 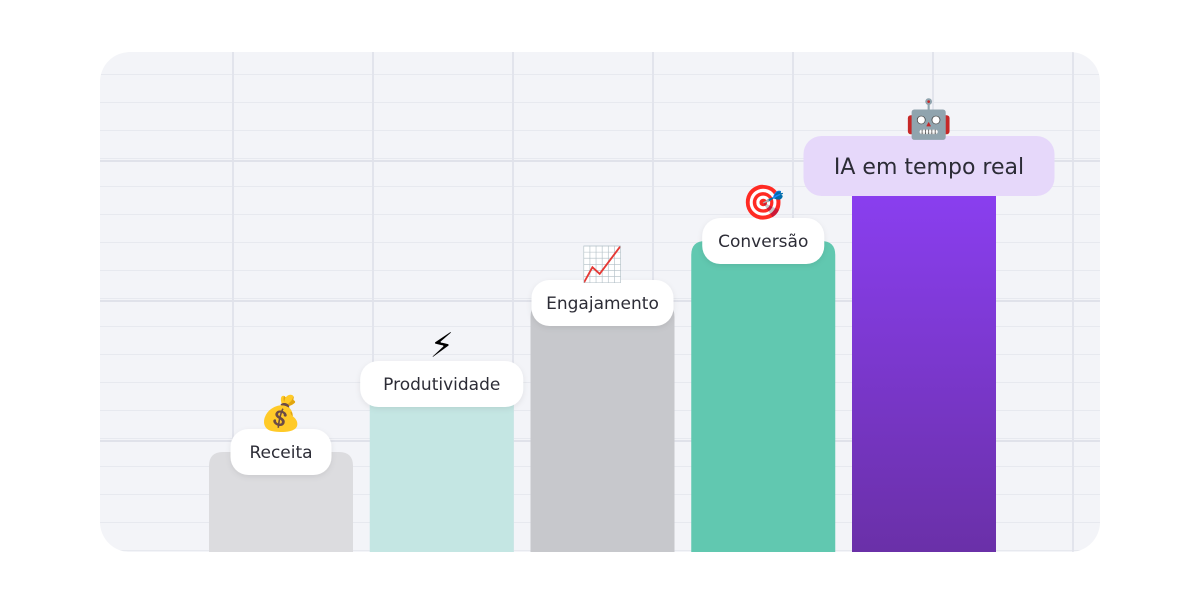 What do you see at coordinates (602, 265) in the screenshot?
I see `chart-increasing-icon: 📈` at bounding box center [602, 265].